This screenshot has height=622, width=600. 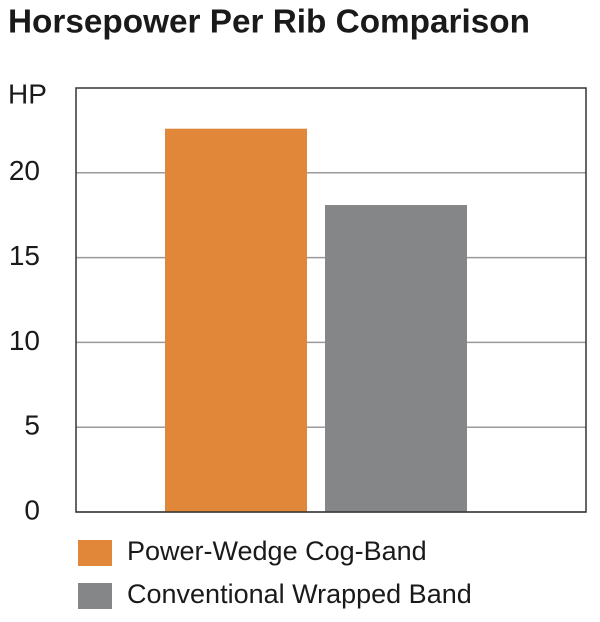 I want to click on y-tick-label: 10, so click(x=24, y=340).